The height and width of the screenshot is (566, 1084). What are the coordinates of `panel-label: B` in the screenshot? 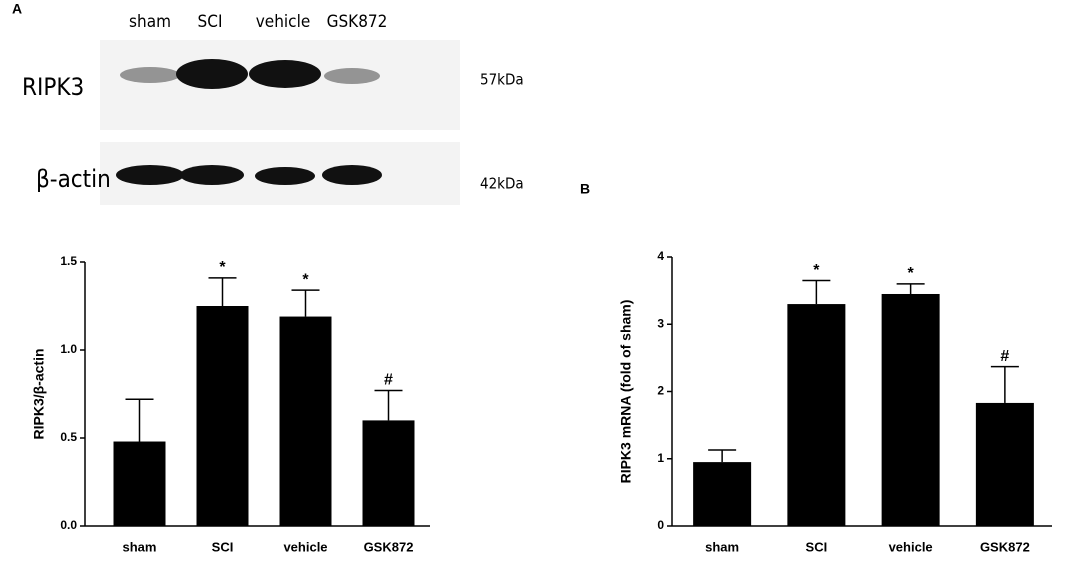 It's located at (585, 189).